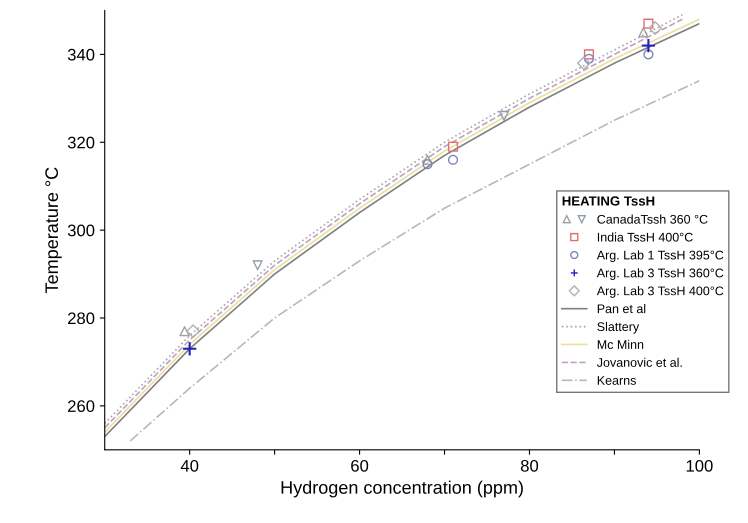  What do you see at coordinates (81, 142) in the screenshot?
I see `y-tick-label: 320` at bounding box center [81, 142].